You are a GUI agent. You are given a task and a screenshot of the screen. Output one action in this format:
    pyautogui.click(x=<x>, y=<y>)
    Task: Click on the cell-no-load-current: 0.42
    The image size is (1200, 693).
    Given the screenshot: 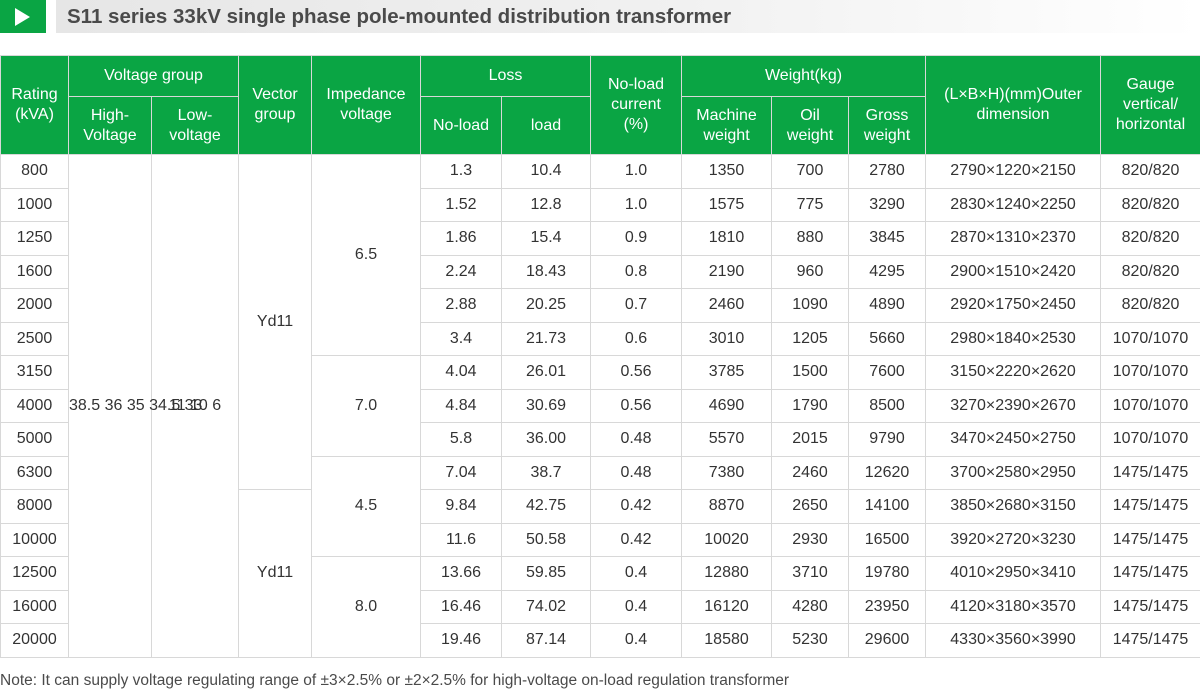 What is the action you would take?
    pyautogui.click(x=636, y=506)
    